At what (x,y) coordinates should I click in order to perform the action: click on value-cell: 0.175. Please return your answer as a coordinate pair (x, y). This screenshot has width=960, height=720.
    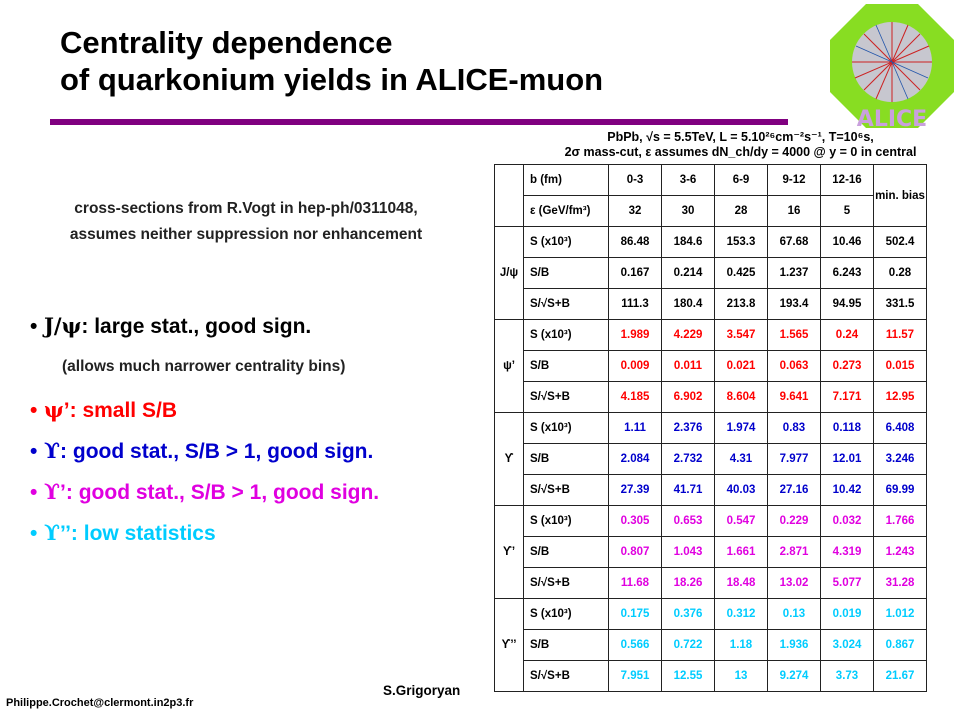
    Looking at the image, I should click on (635, 614).